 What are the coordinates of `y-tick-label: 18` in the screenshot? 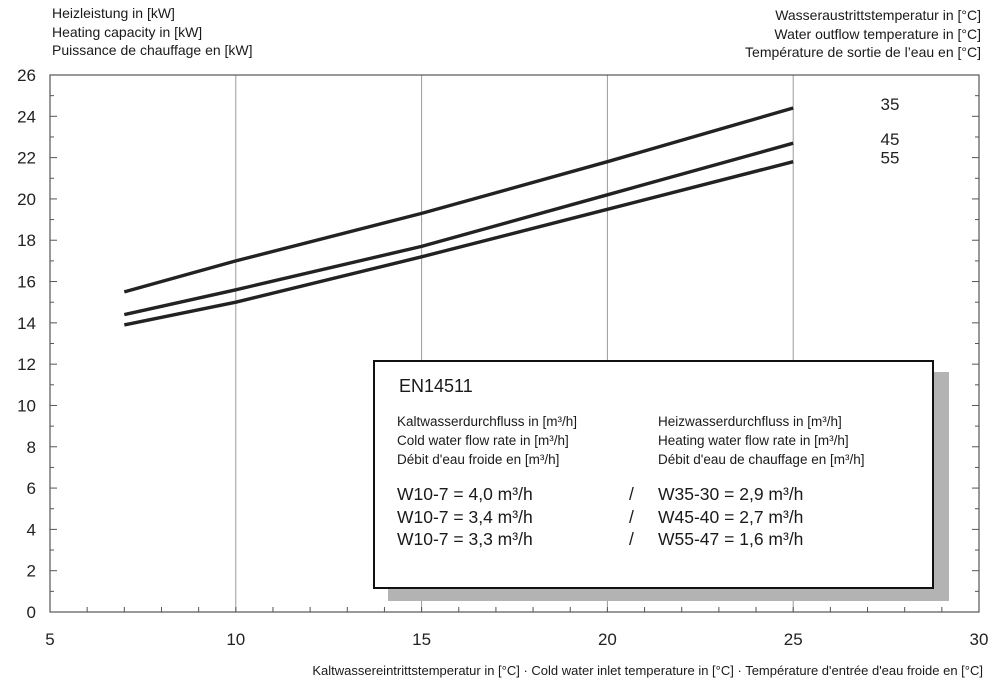 It's located at (26, 240).